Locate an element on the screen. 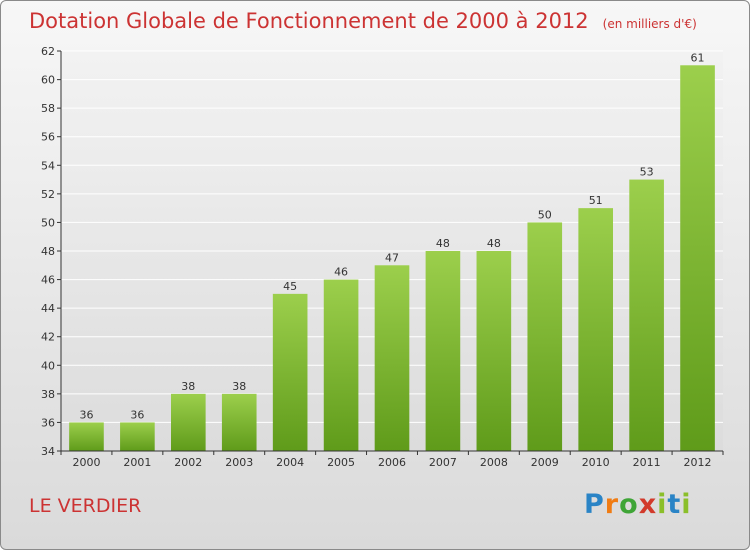 This screenshot has width=750, height=550. x-tick-label: 2012 is located at coordinates (698, 462).